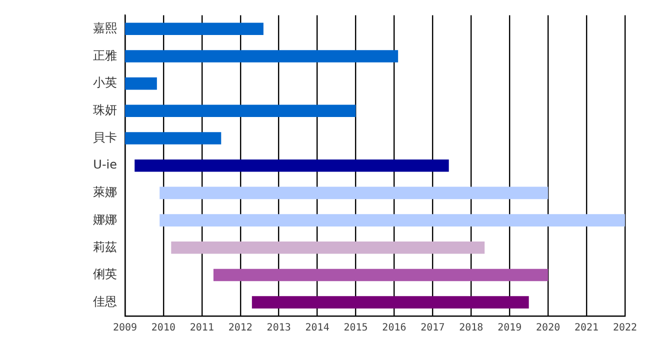 This screenshot has width=650, height=350. I want to click on x-tick-label: 2010, so click(163, 328).